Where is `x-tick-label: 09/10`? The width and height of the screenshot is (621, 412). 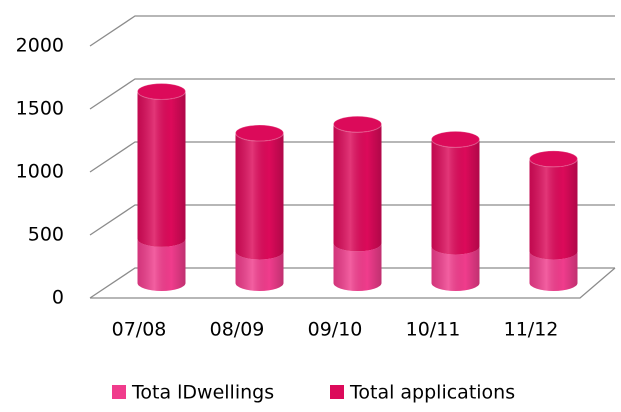
x-tick-label: 09/10 is located at coordinates (335, 330).